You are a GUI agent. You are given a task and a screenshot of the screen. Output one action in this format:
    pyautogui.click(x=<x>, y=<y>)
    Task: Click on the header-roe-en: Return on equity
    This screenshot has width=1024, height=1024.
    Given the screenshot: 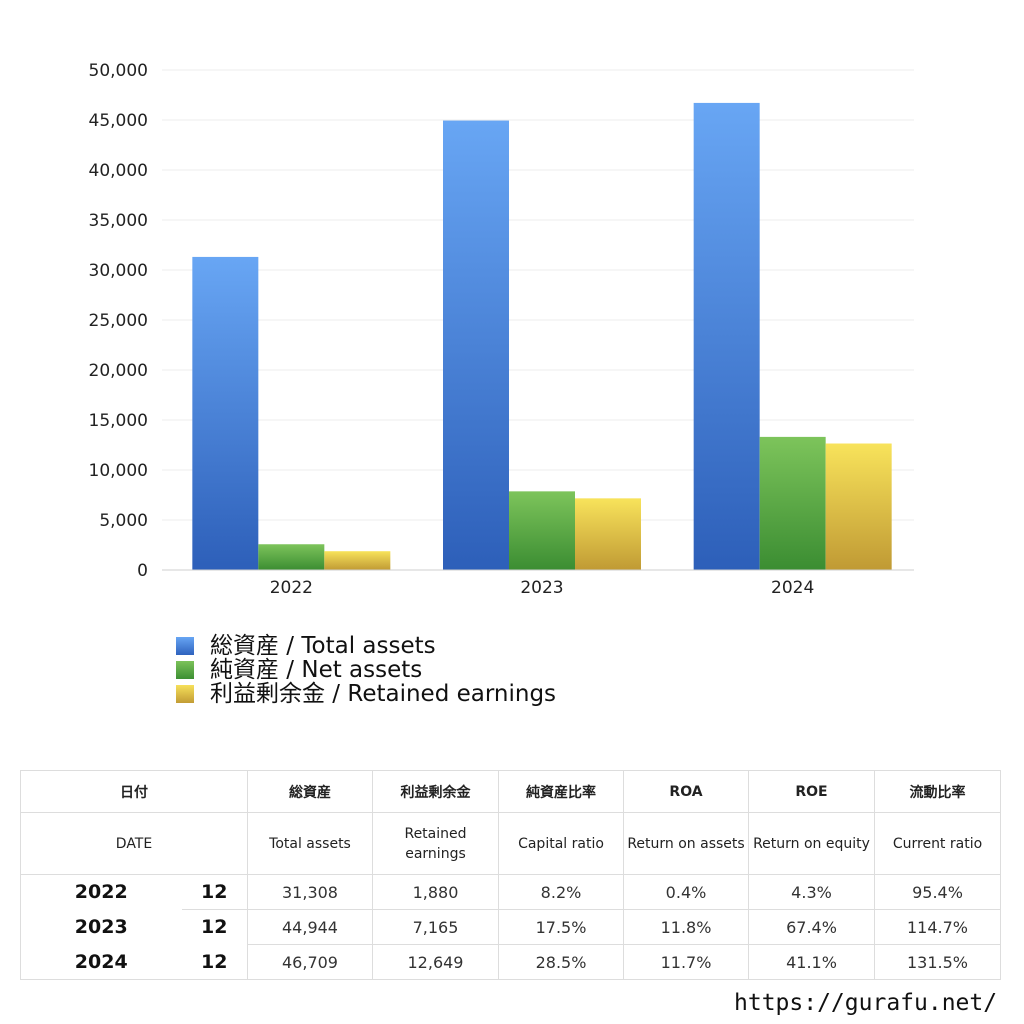 What is the action you would take?
    pyautogui.click(x=811, y=843)
    